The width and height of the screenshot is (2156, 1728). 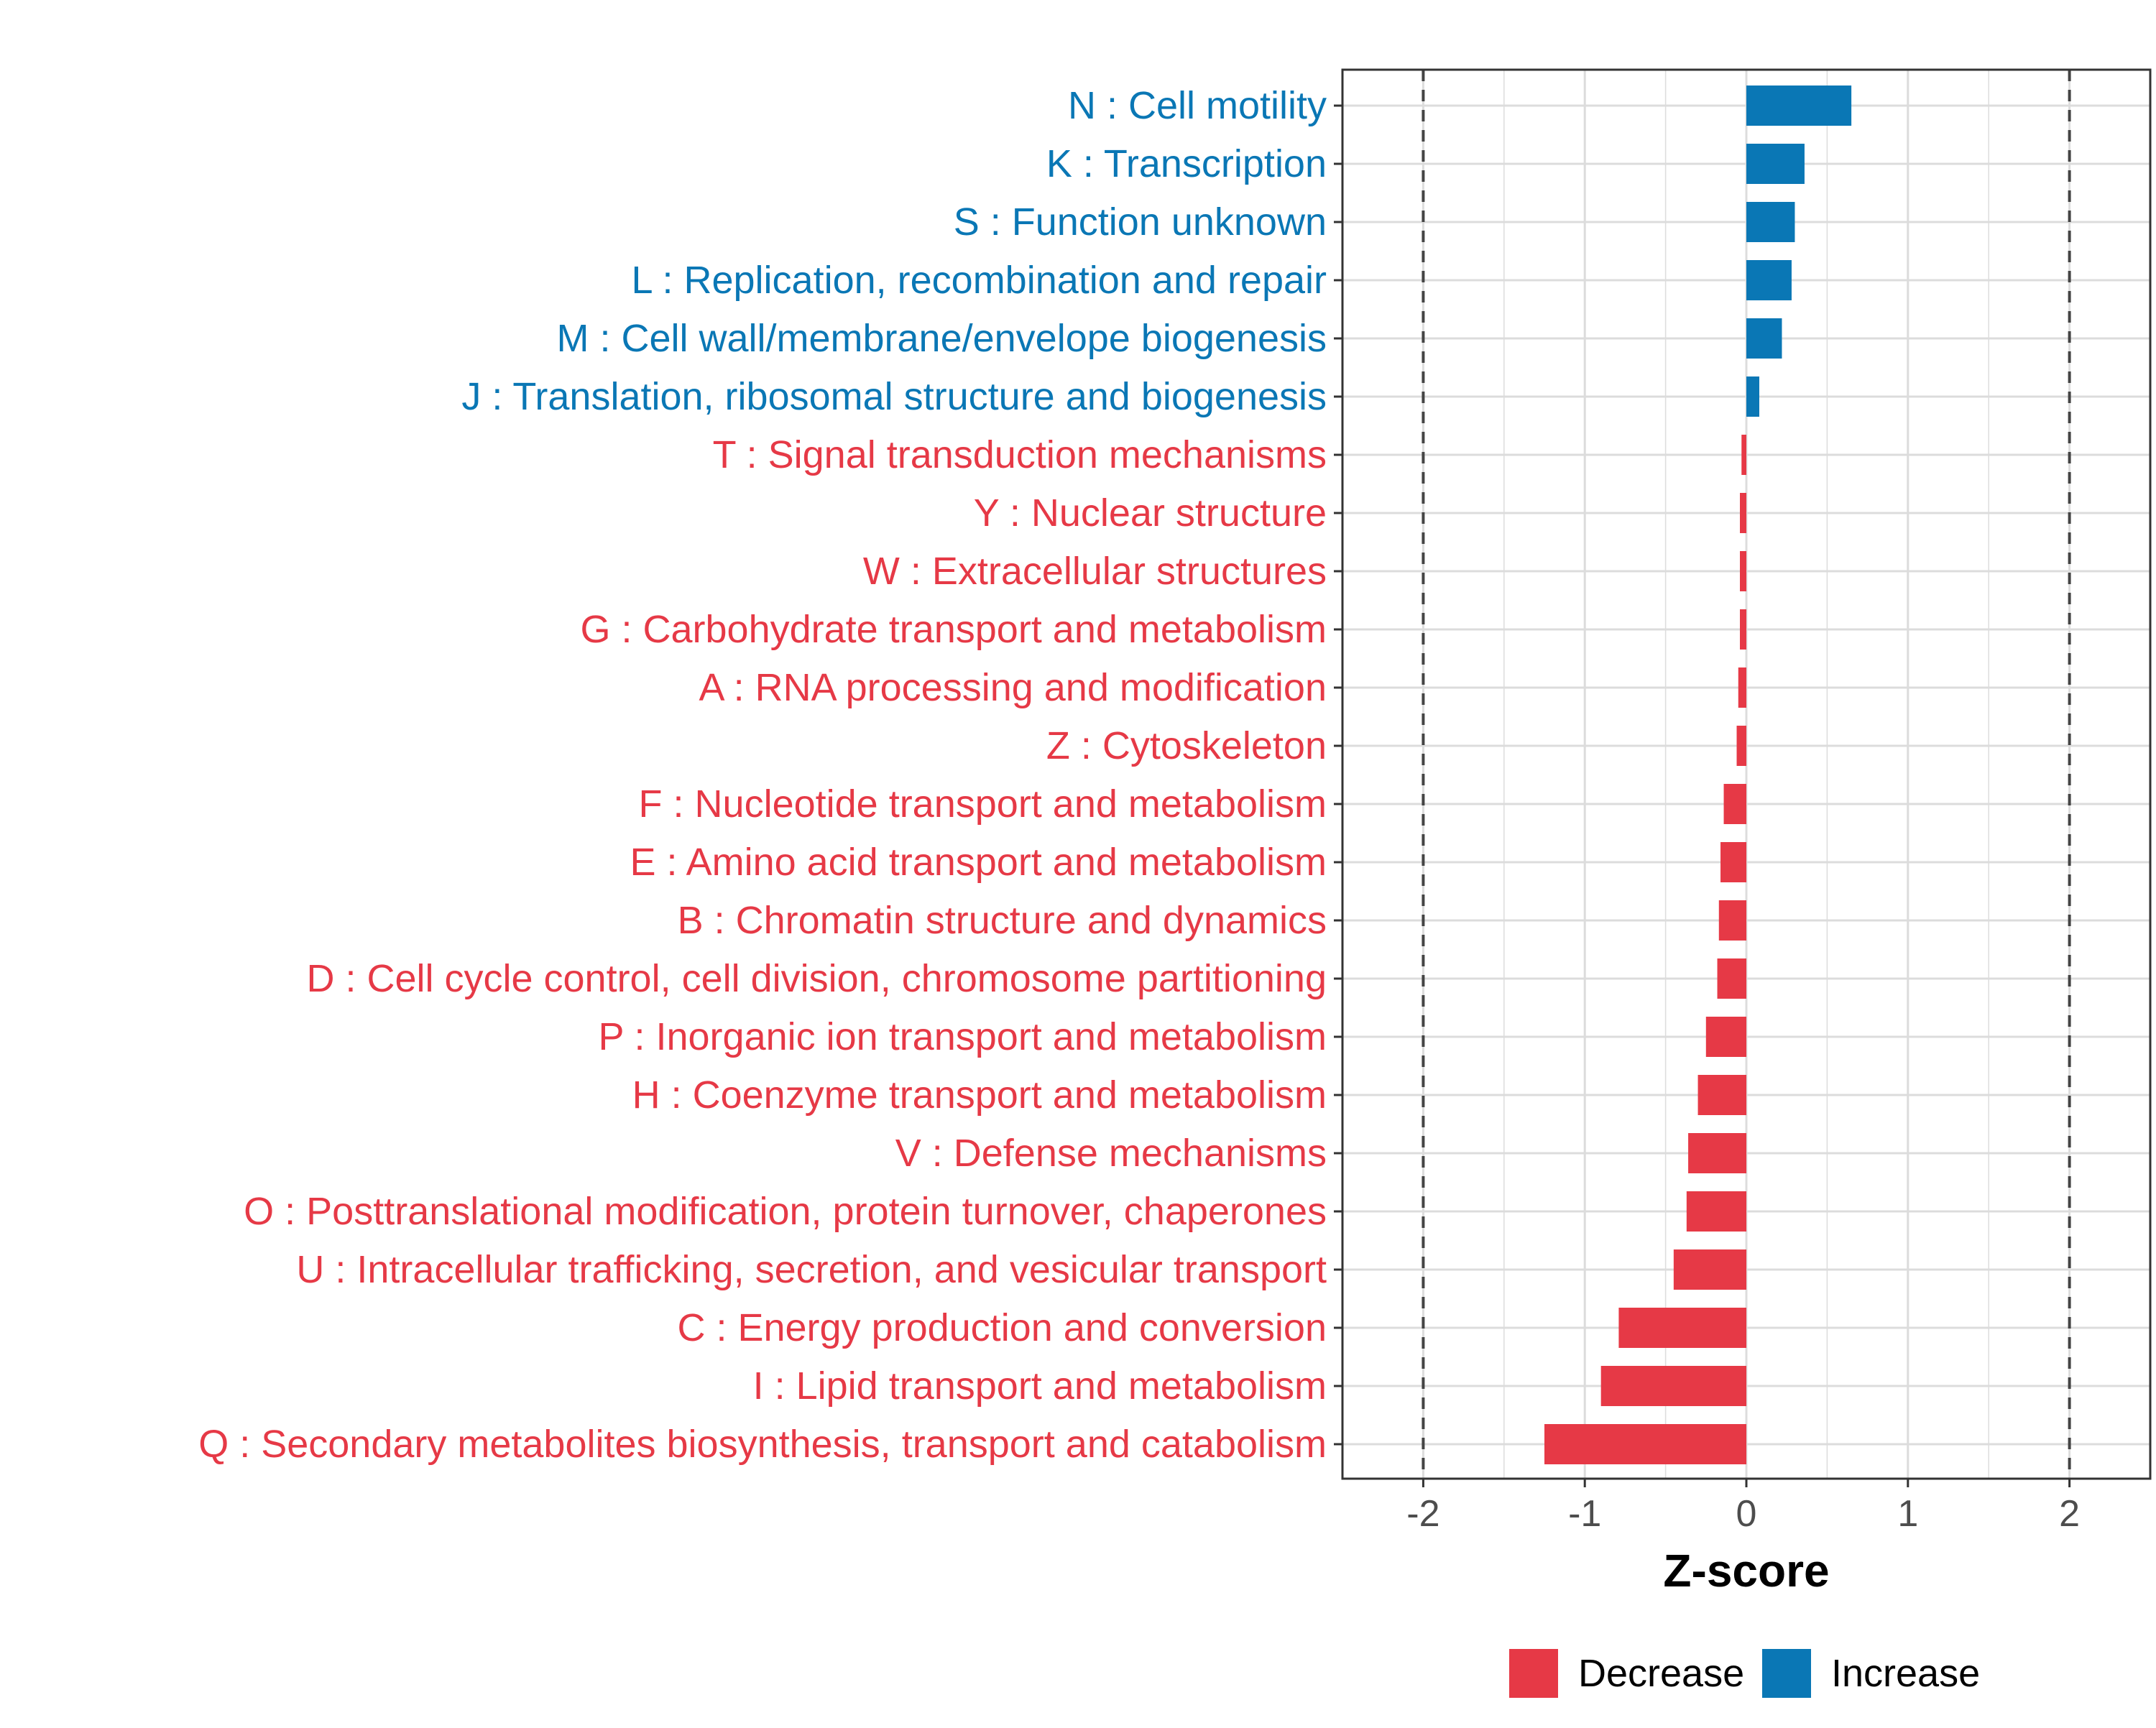 I want to click on x-axis-title: Z-score, so click(x=1746, y=1571).